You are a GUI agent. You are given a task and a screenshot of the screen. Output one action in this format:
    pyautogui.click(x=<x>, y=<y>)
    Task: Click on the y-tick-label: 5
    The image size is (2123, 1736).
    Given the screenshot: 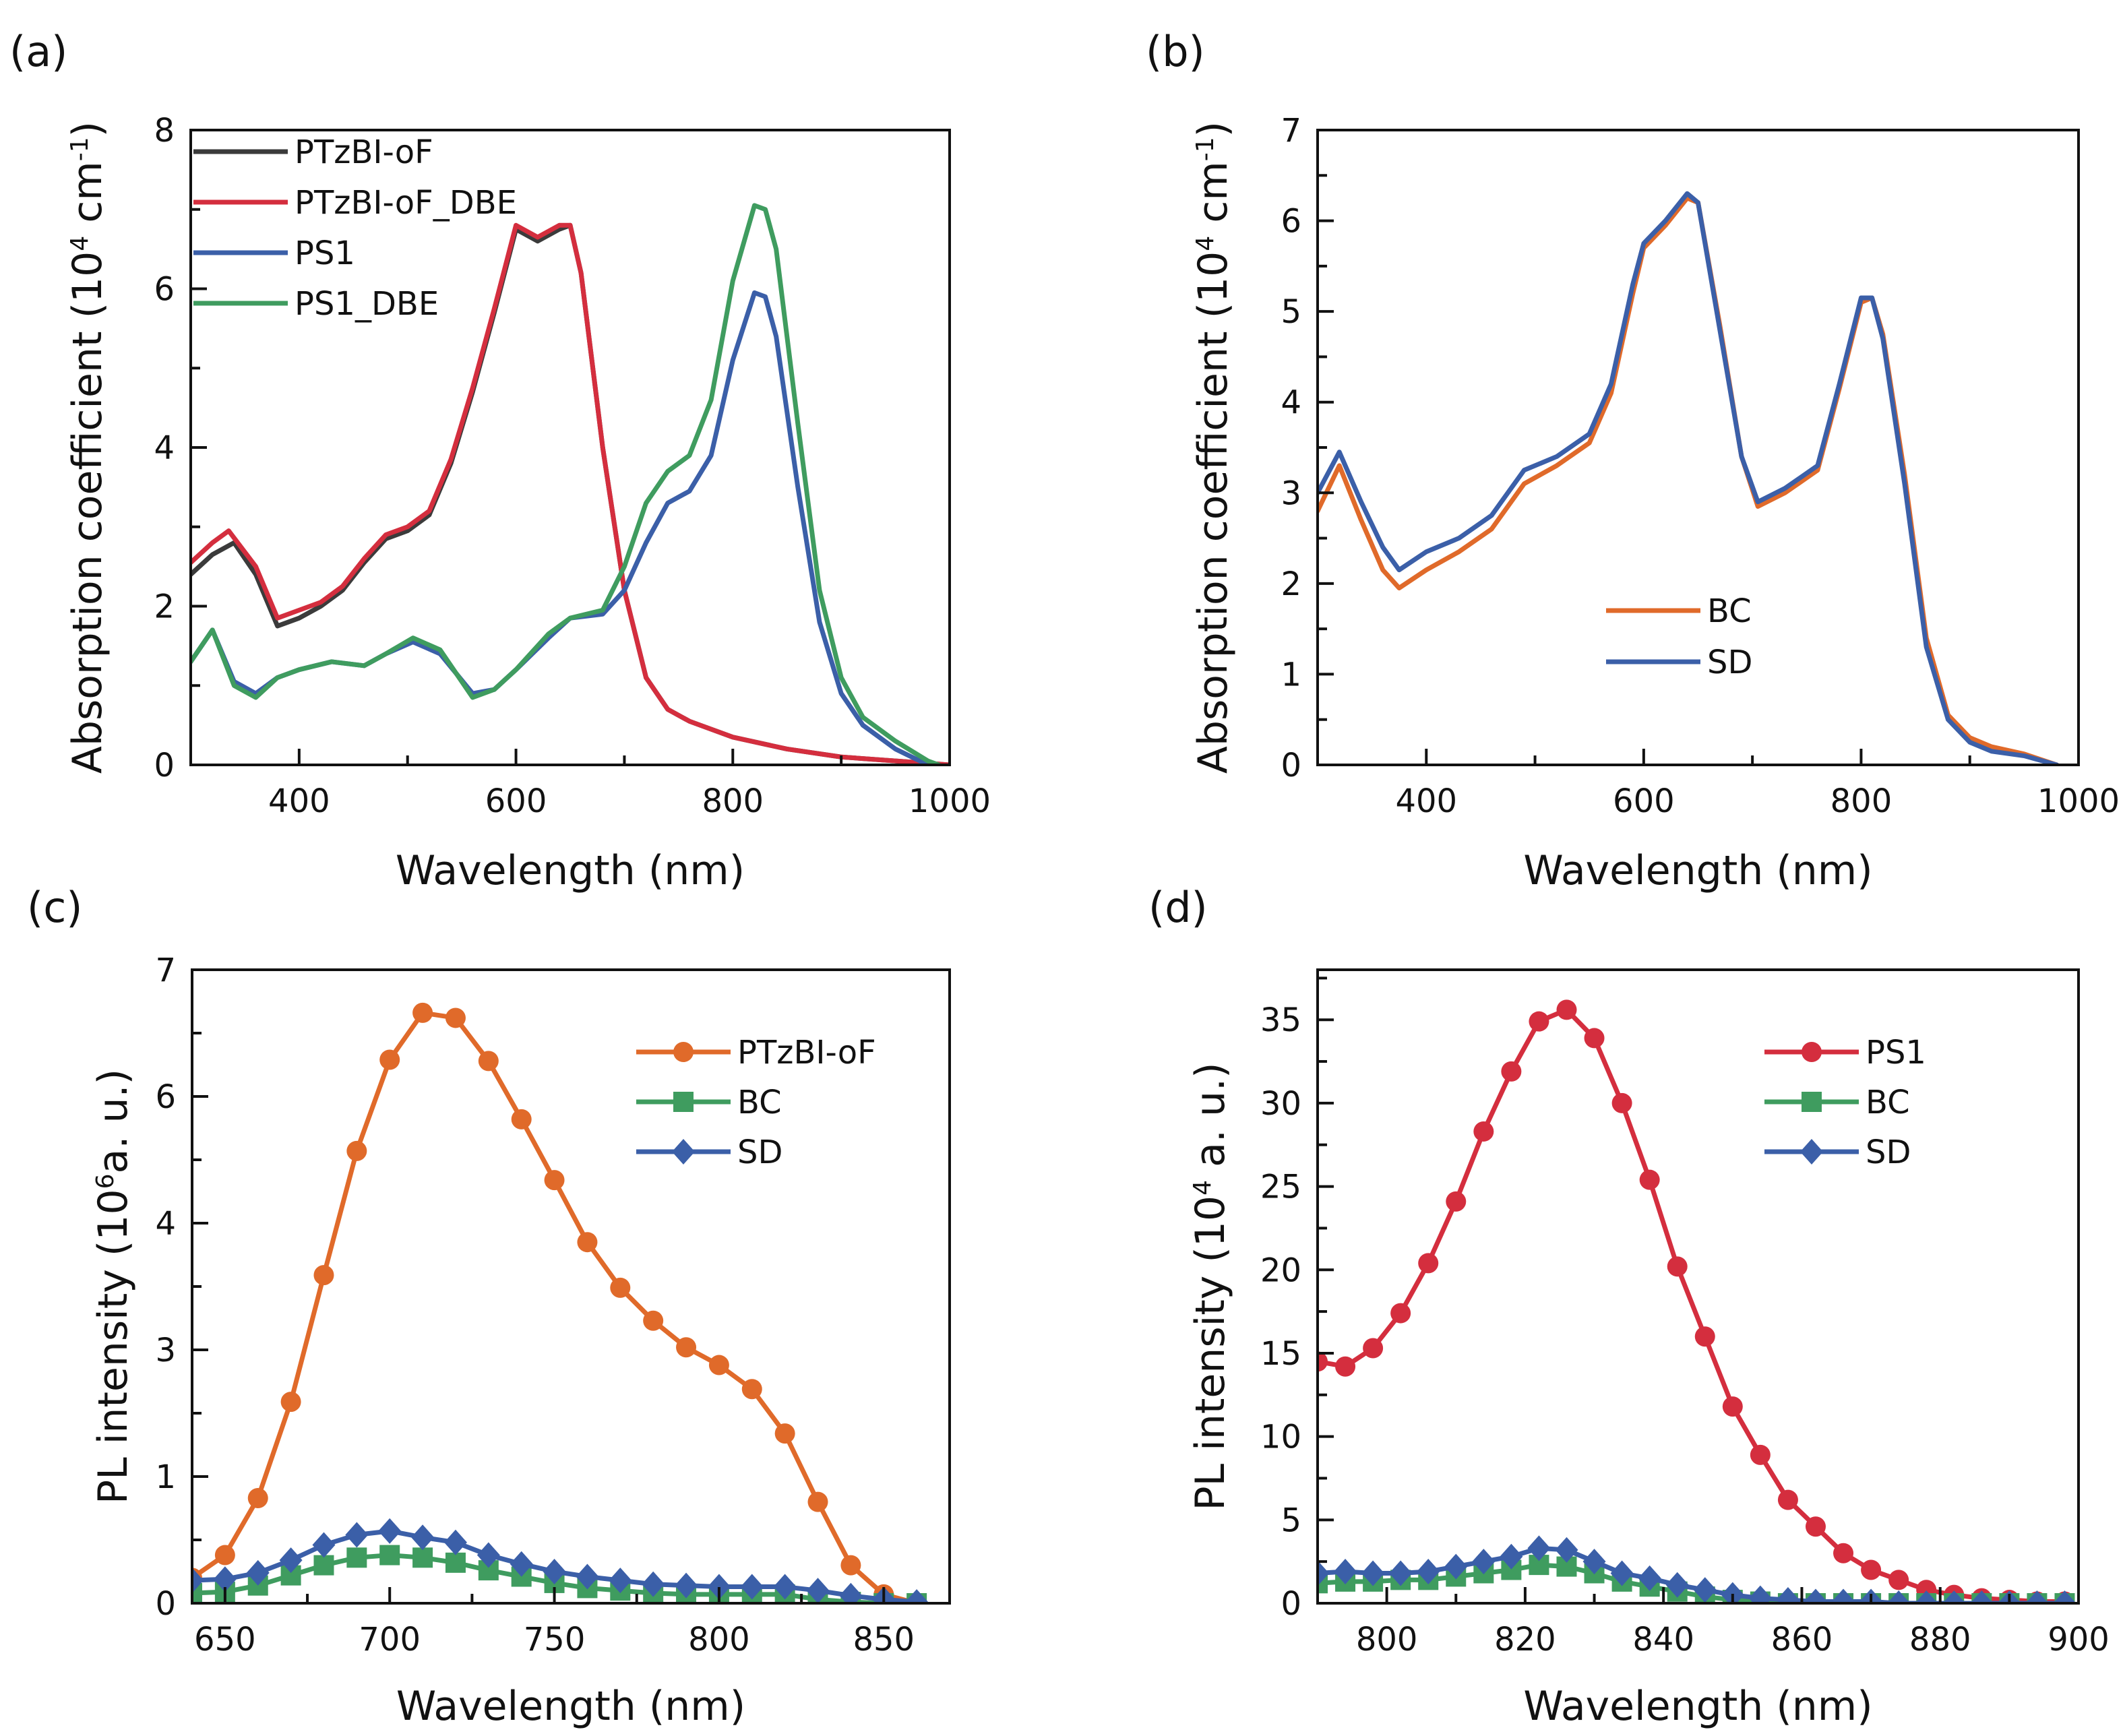 What is the action you would take?
    pyautogui.click(x=1291, y=1520)
    